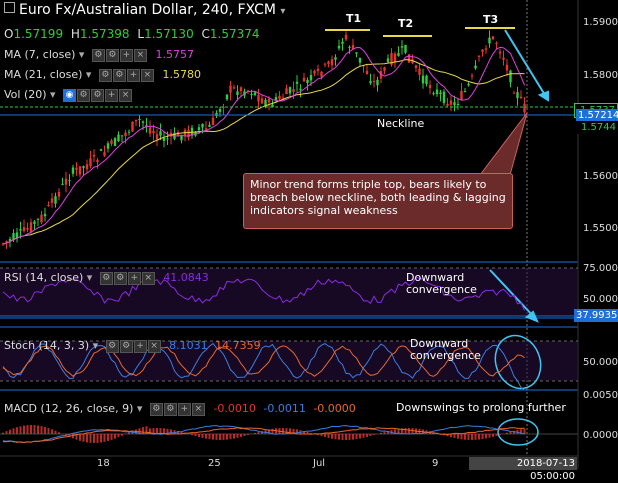  What do you see at coordinates (600, 362) in the screenshot?
I see `stoch-tick: 50.0000` at bounding box center [600, 362].